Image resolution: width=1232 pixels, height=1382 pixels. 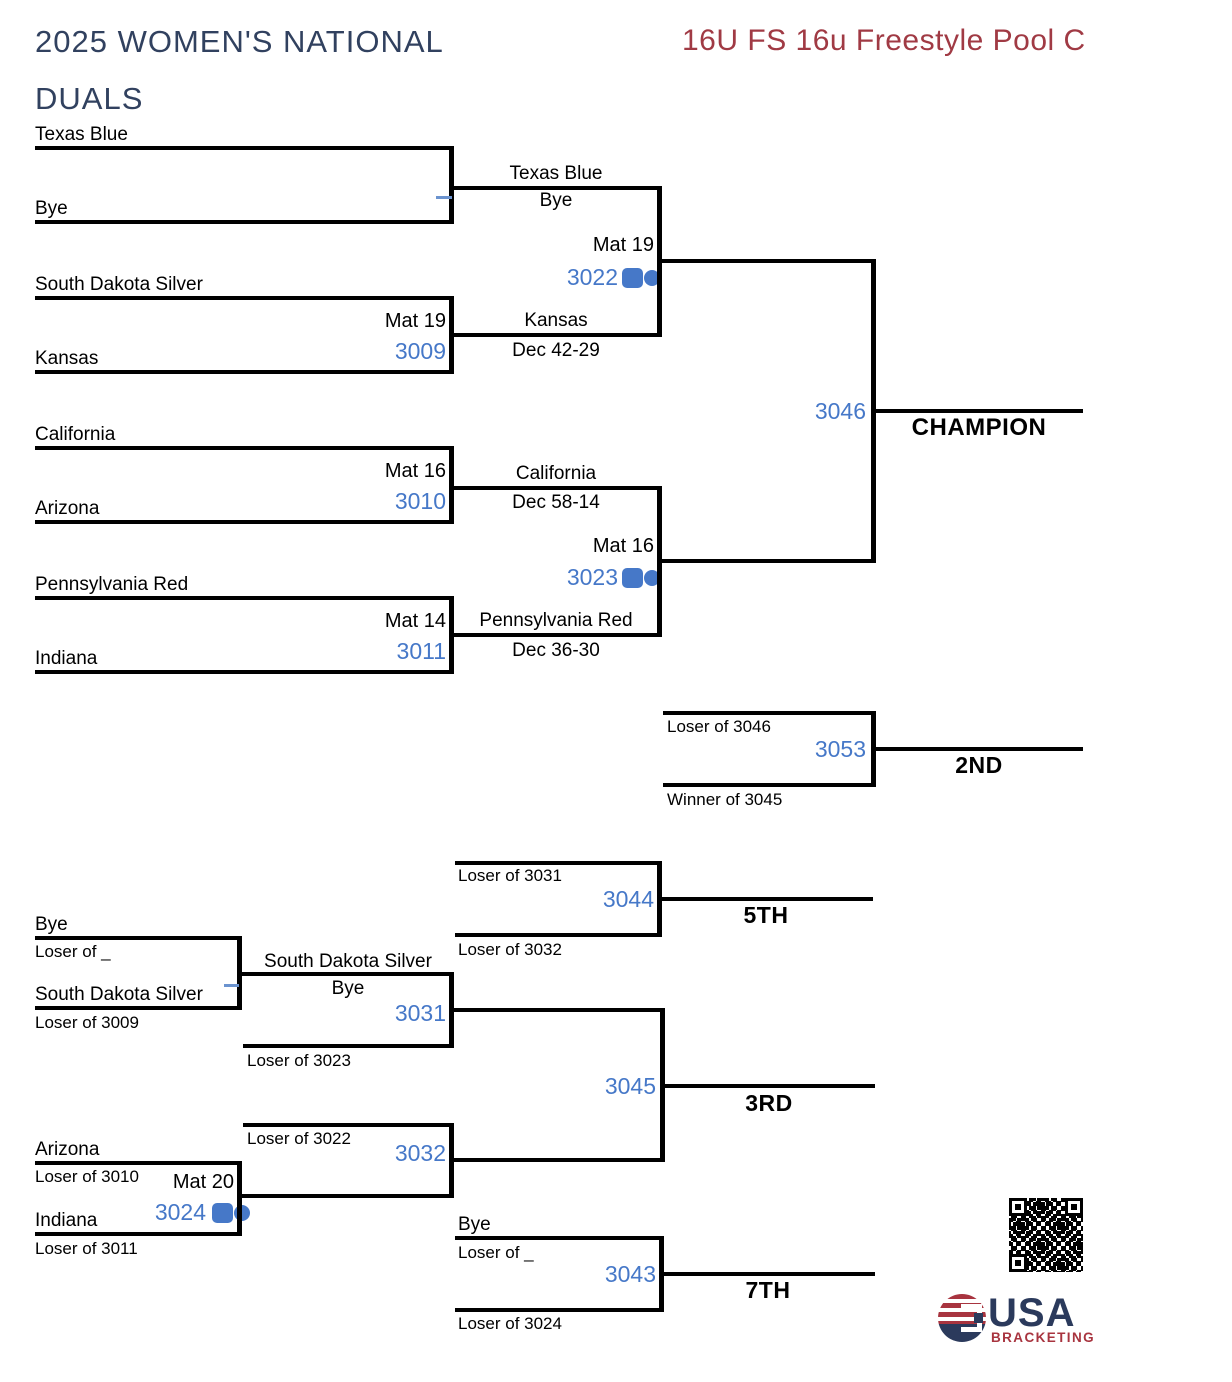 I want to click on mat-assignment: Mat 20, so click(x=203, y=1182).